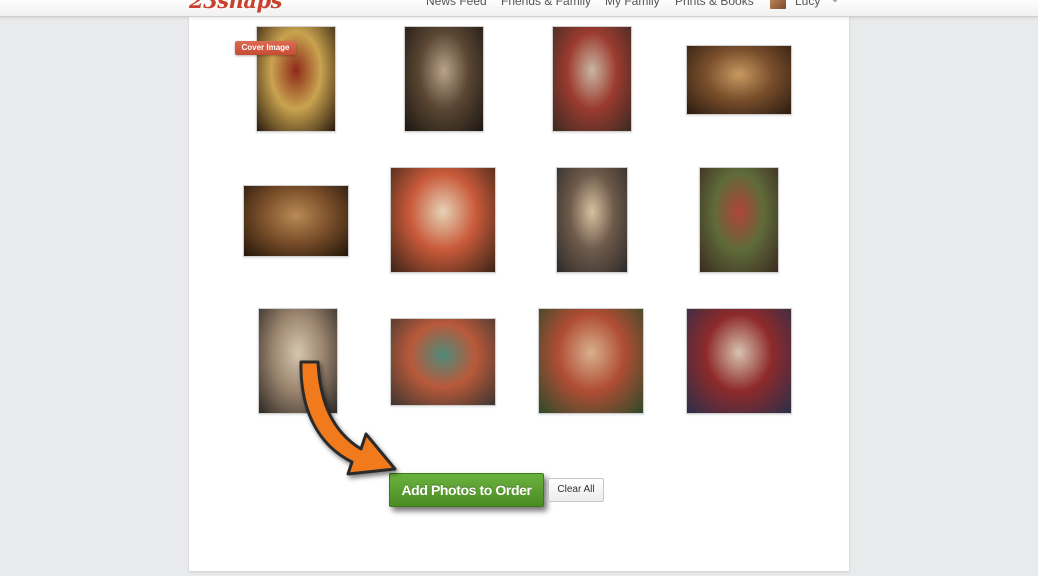 The width and height of the screenshot is (1038, 576). Describe the element at coordinates (456, 4) in the screenshot. I see `nav-news-feed: News Feed` at that location.